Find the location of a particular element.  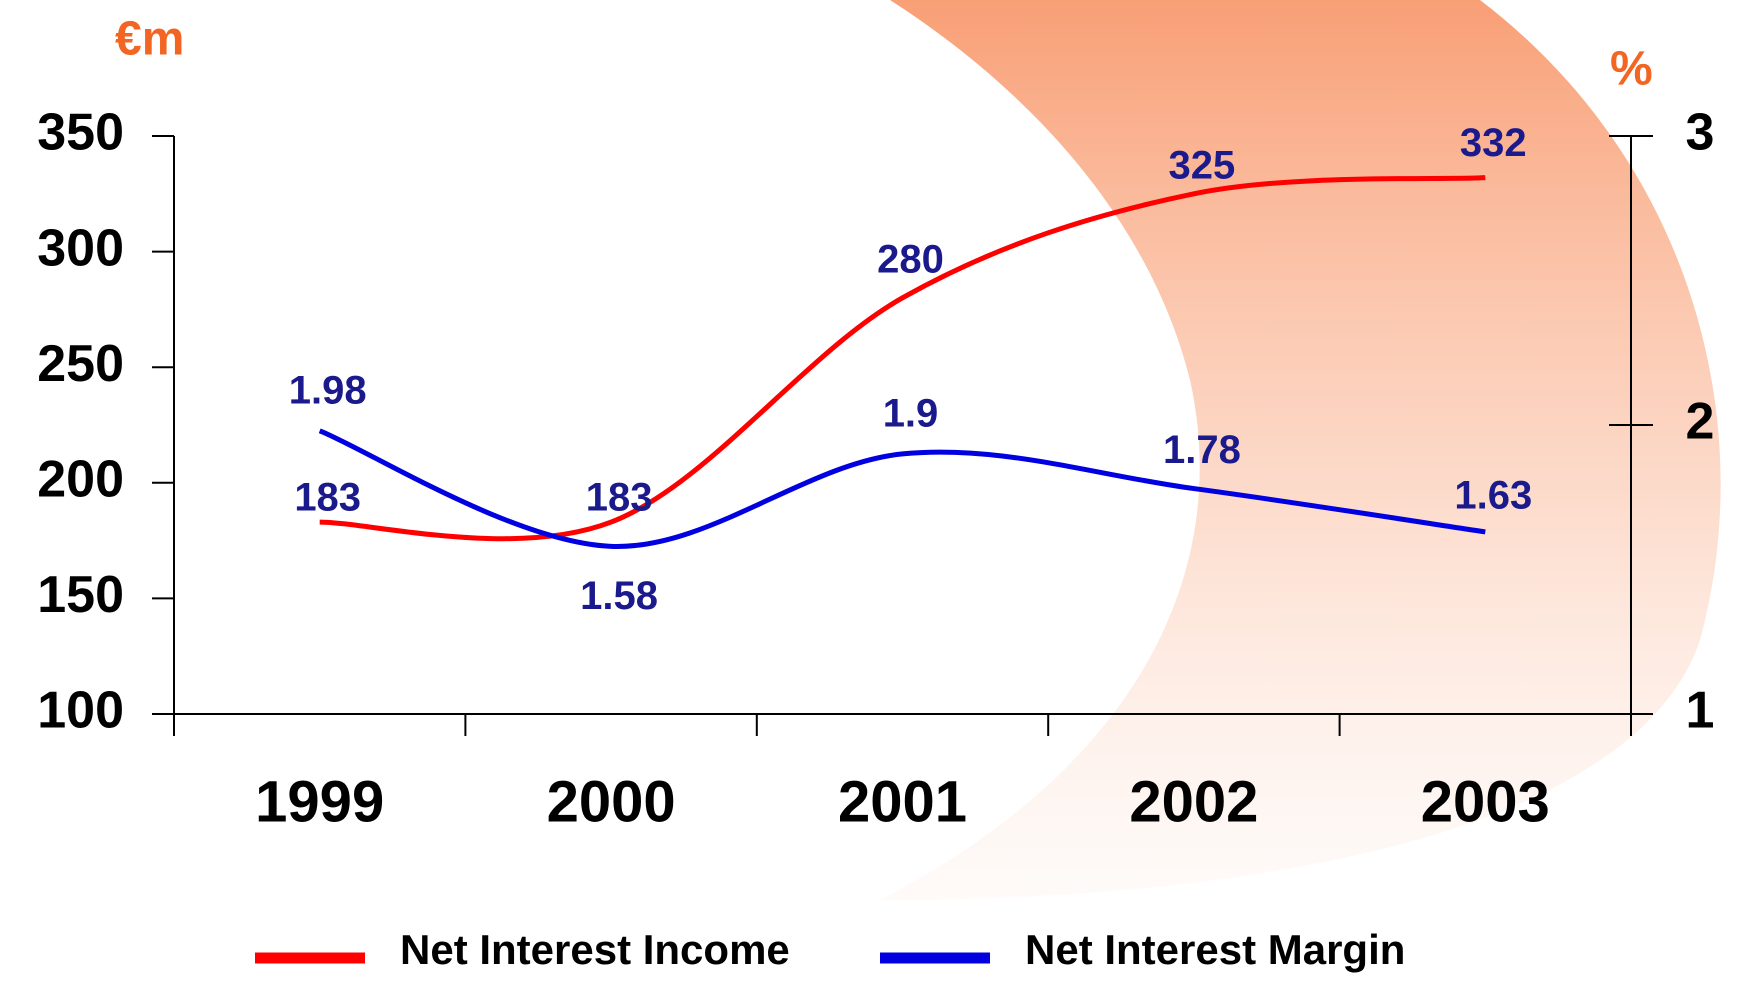

data-label: 1.98 is located at coordinates (328, 390).